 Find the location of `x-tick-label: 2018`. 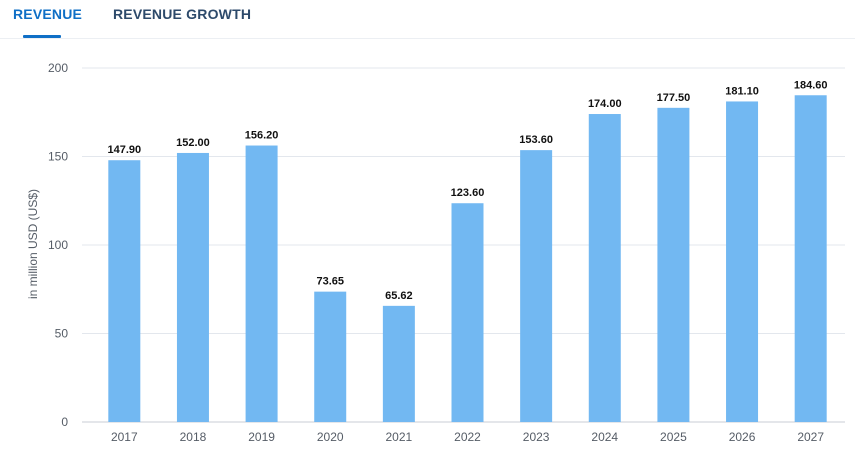

x-tick-label: 2018 is located at coordinates (193, 437).